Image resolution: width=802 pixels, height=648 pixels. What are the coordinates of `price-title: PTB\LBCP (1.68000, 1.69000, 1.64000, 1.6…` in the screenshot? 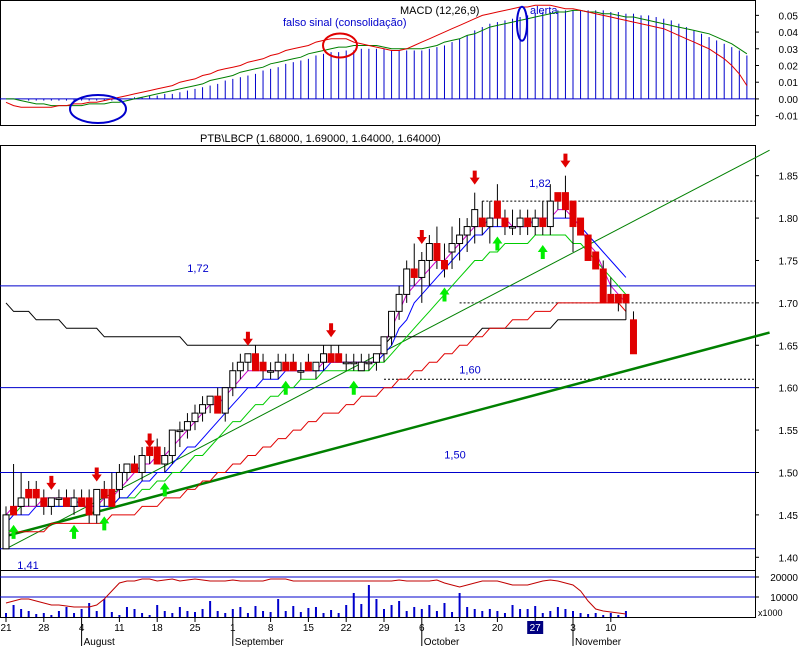 It's located at (320, 139).